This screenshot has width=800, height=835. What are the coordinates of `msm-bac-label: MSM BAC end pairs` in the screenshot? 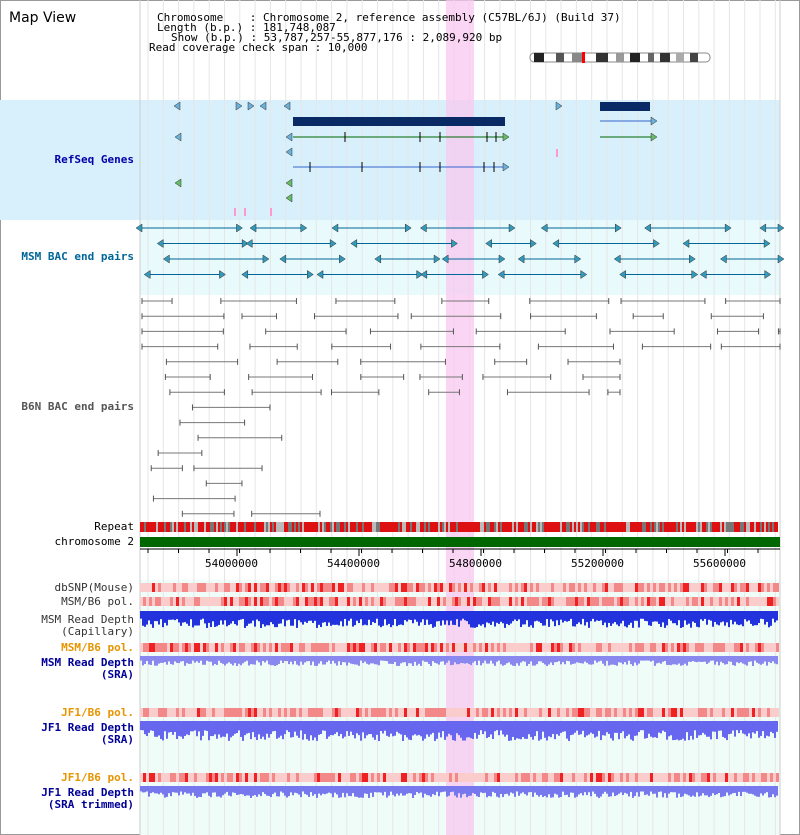 It's located at (77, 256).